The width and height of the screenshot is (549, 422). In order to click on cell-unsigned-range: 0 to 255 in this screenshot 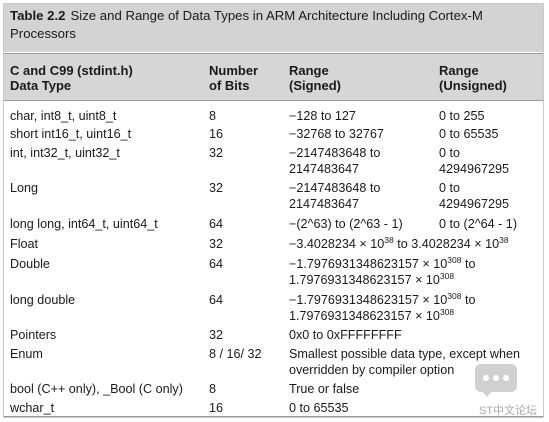, I will do `click(462, 116)`.